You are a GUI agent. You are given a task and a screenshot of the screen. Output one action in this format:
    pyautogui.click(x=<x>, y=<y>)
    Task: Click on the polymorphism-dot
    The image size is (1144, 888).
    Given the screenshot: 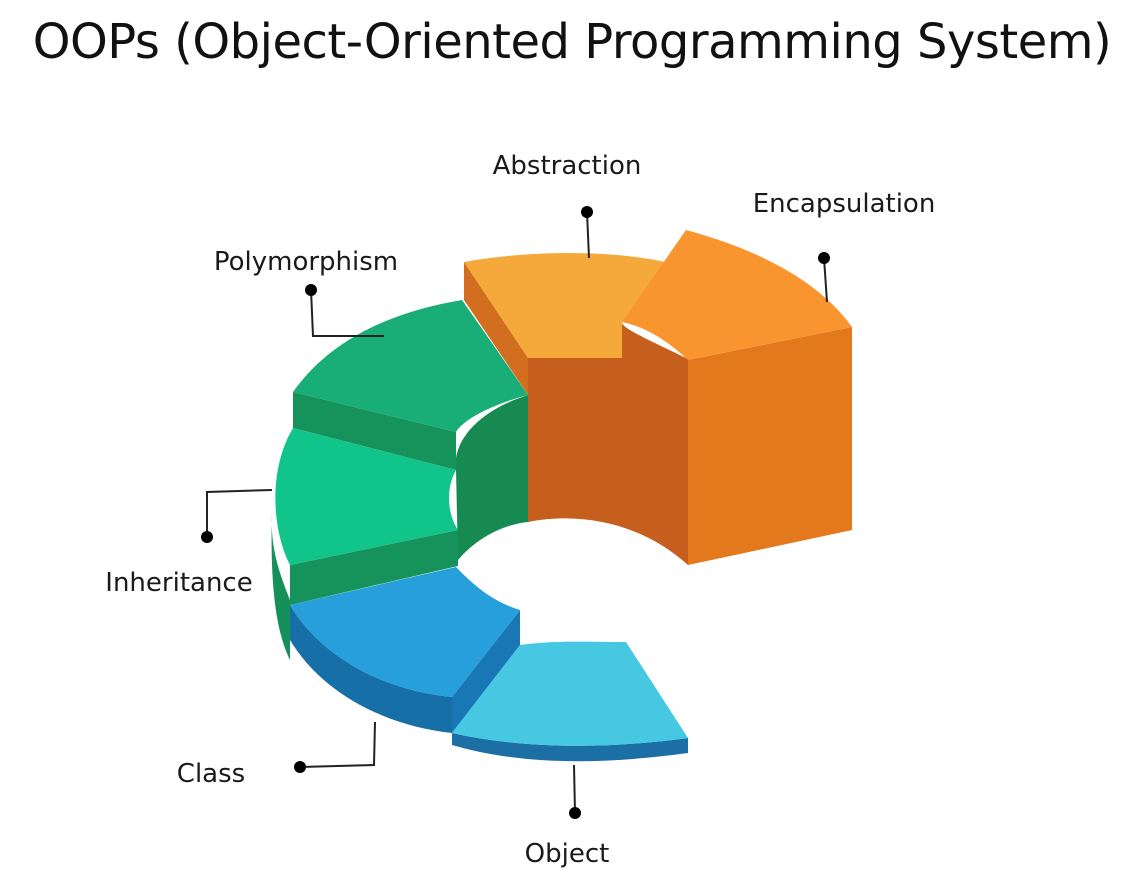 What is the action you would take?
    pyautogui.click(x=311, y=290)
    